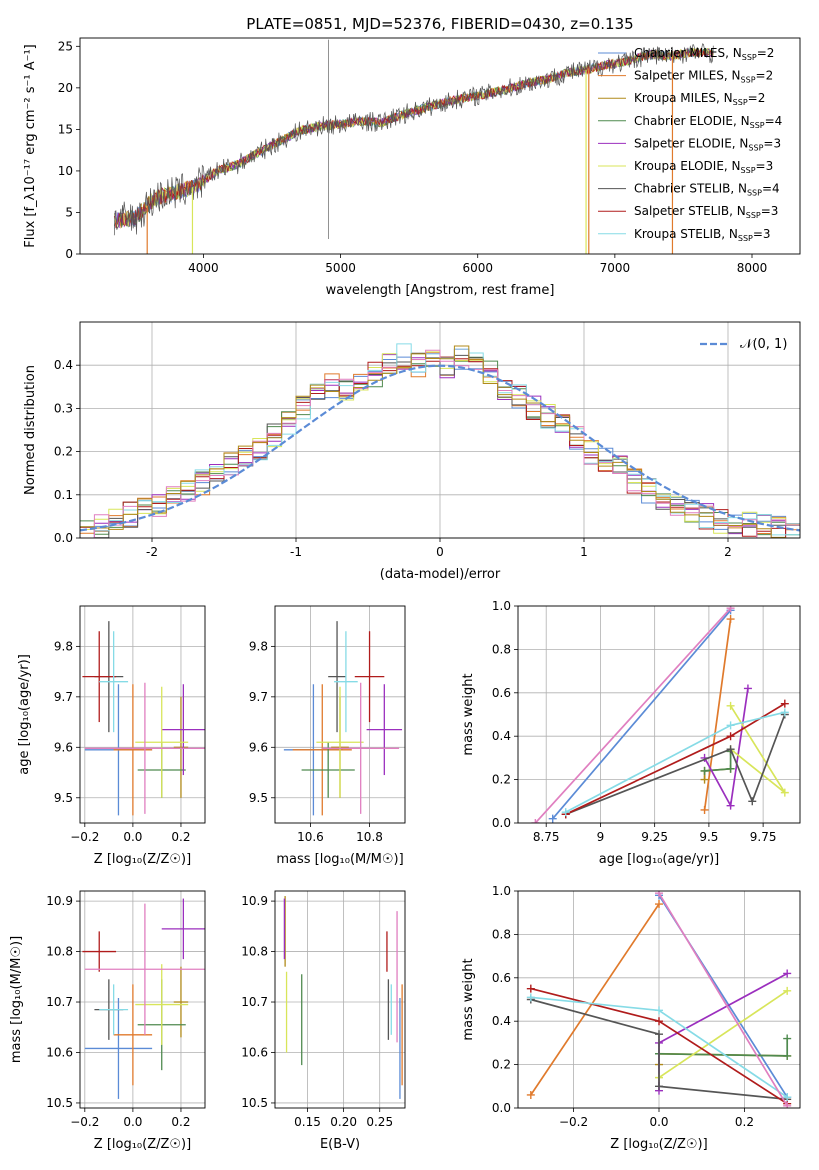 This screenshot has width=819, height=1170. Describe the element at coordinates (254, 952) in the screenshot. I see `y-tick-label: 10.8` at that location.